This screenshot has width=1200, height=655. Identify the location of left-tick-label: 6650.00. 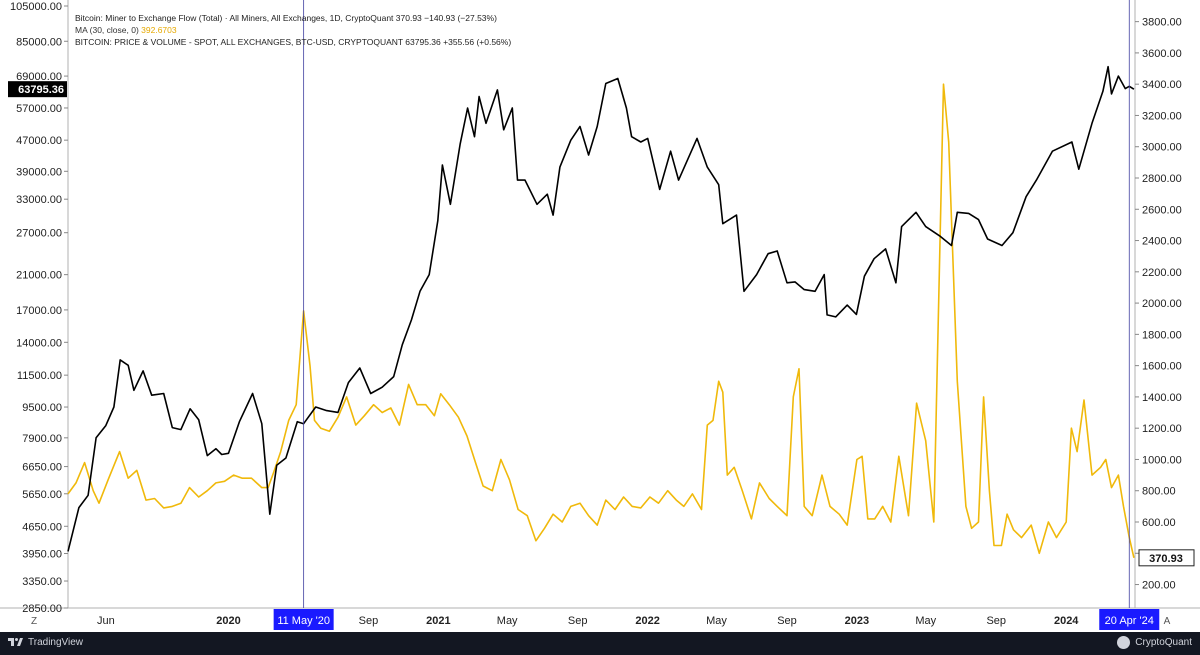
(42, 468).